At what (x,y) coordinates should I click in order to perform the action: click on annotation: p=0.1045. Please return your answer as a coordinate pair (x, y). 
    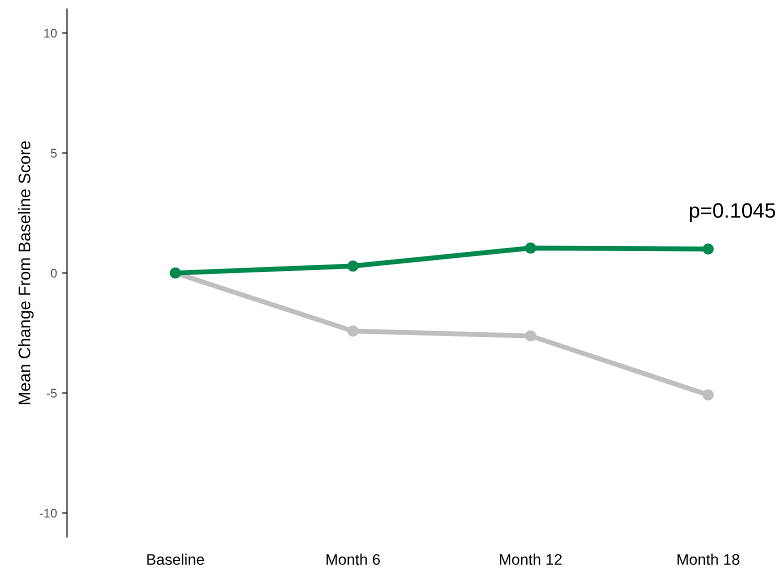
    Looking at the image, I should click on (733, 212).